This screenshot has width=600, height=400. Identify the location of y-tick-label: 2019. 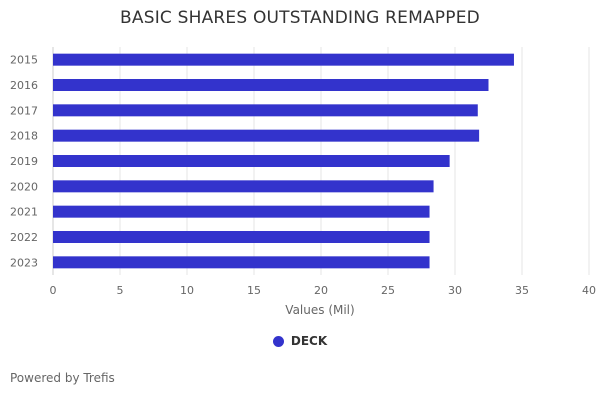
(24, 161).